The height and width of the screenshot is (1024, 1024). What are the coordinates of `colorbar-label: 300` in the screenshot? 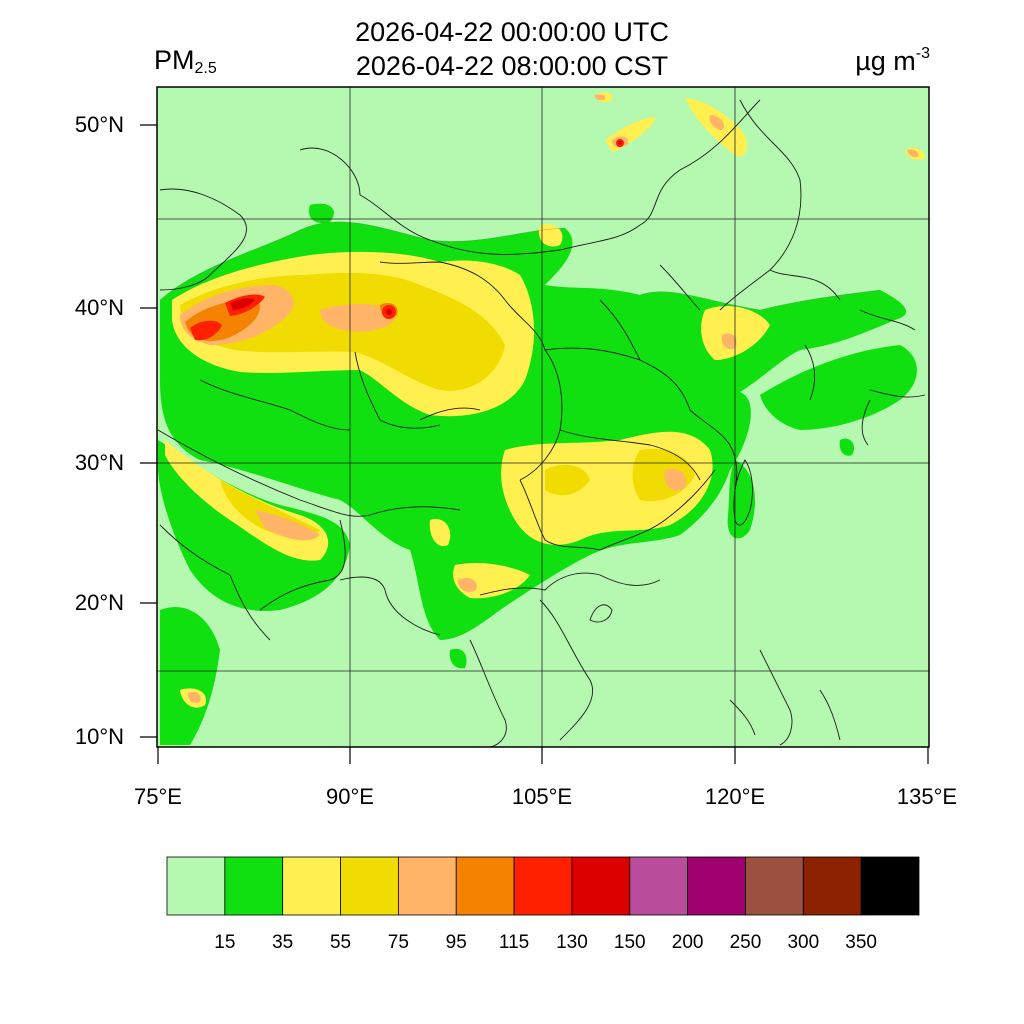 It's located at (803, 942).